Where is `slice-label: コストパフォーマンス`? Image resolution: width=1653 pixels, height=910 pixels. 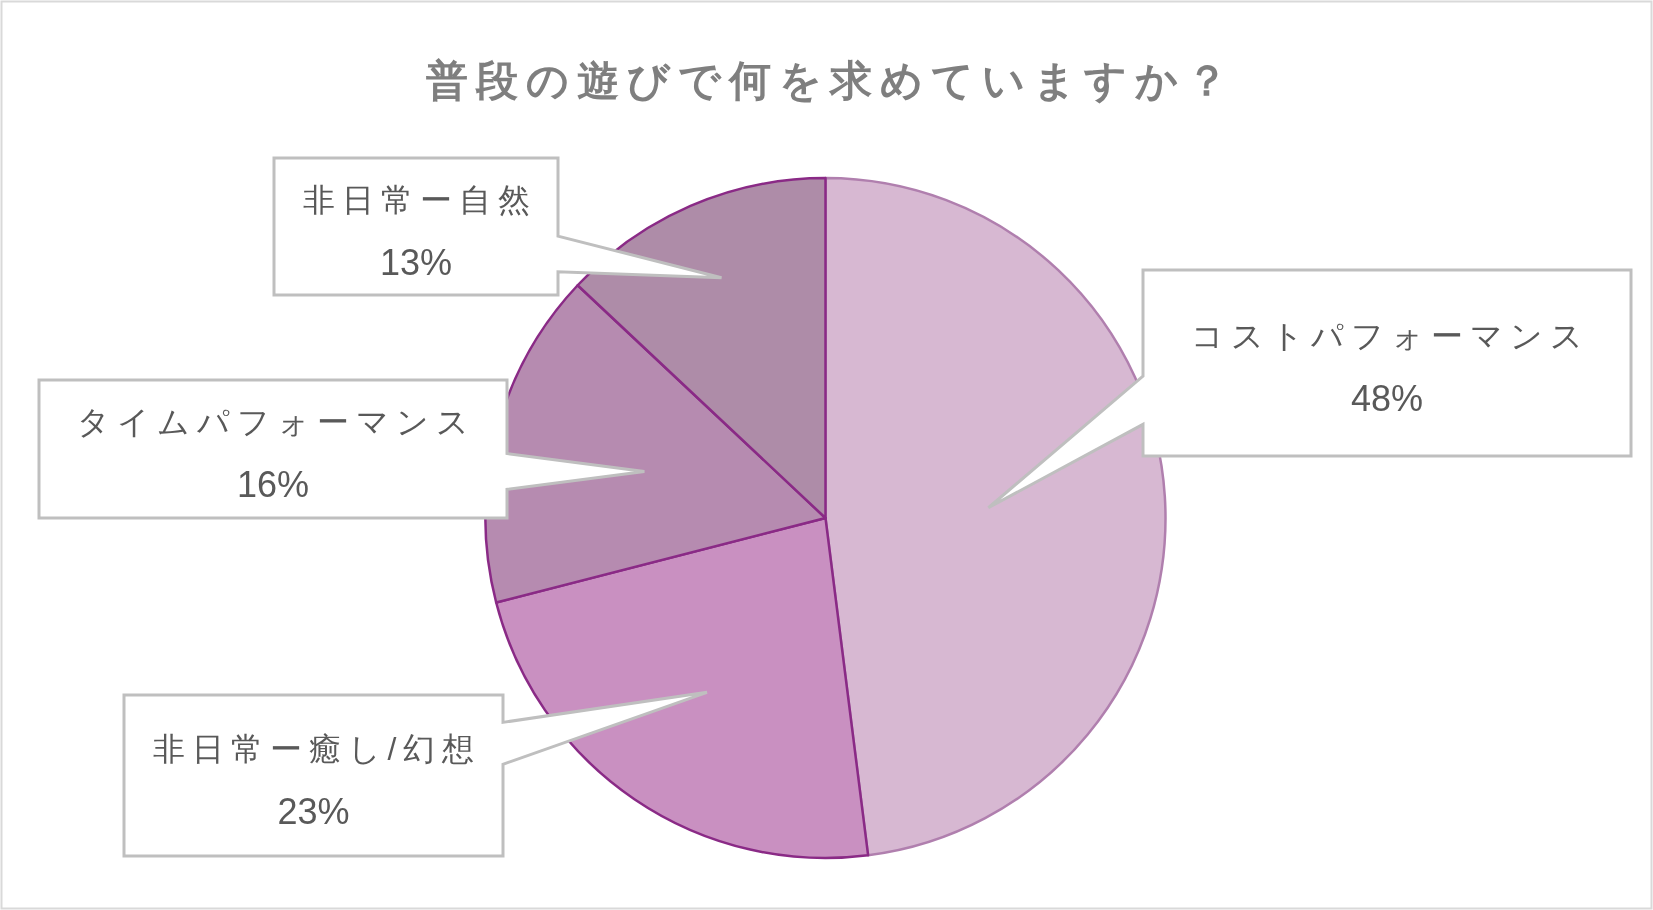 slice-label: コストパフォーマンス is located at coordinates (1390, 336).